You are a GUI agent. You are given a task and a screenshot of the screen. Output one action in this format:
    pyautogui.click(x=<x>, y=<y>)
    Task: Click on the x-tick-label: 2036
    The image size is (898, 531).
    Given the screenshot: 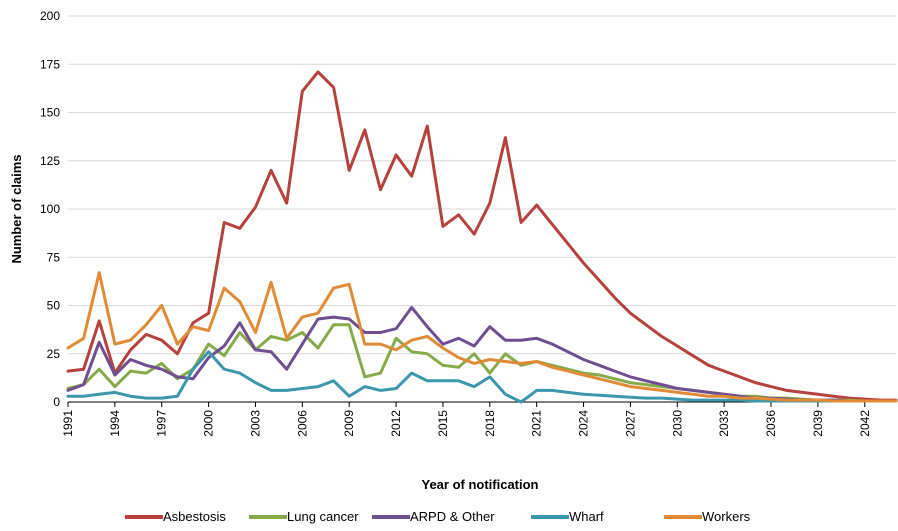 What is the action you would take?
    pyautogui.click(x=771, y=423)
    